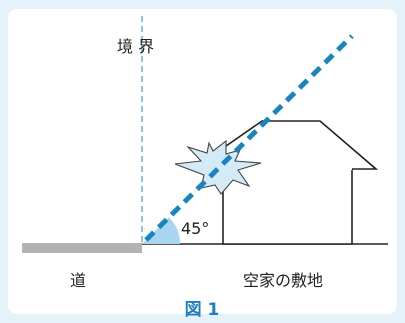 This screenshot has height=323, width=405. I want to click on starburst-icon, so click(218, 167).